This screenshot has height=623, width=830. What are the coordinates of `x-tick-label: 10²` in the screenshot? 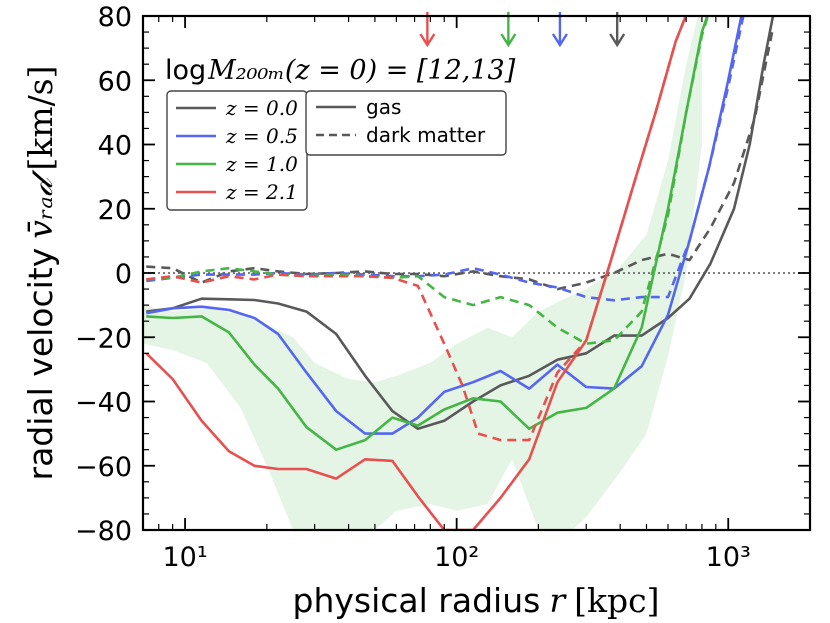 It's located at (456, 557).